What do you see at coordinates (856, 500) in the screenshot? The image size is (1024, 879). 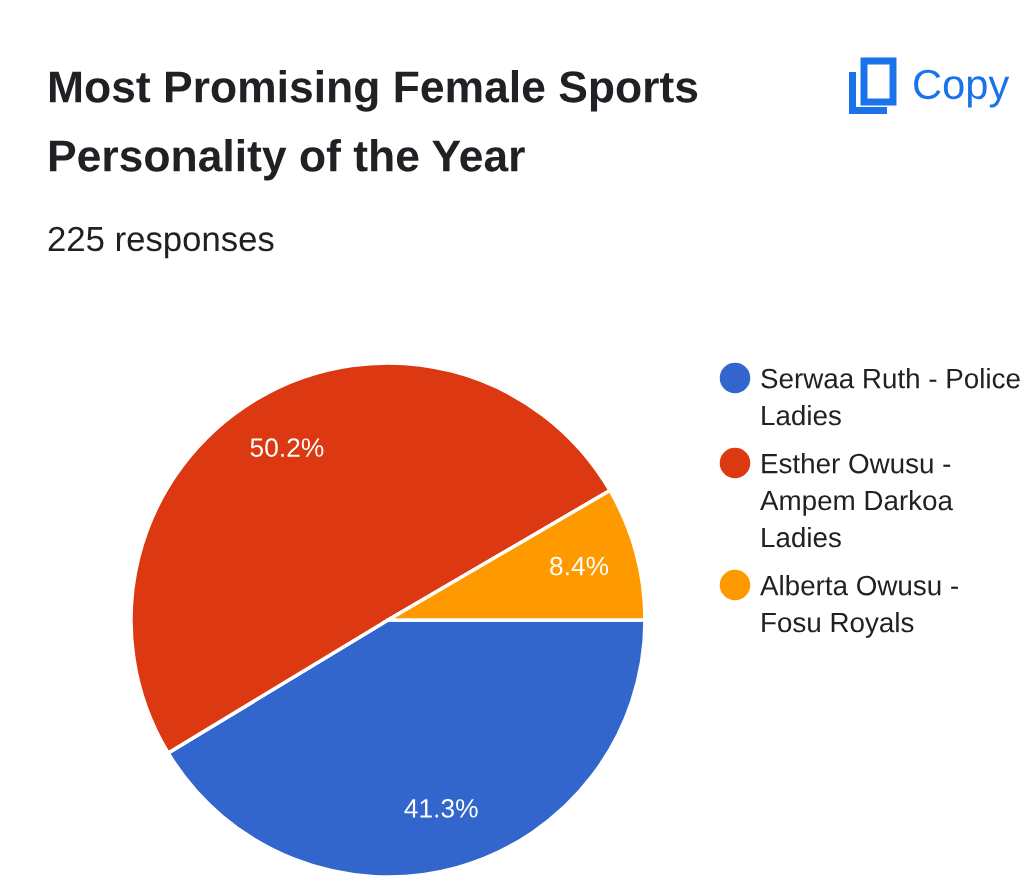 I see `legend-label: Esther Owusu - Ampem Darkoa Ladies` at bounding box center [856, 500].